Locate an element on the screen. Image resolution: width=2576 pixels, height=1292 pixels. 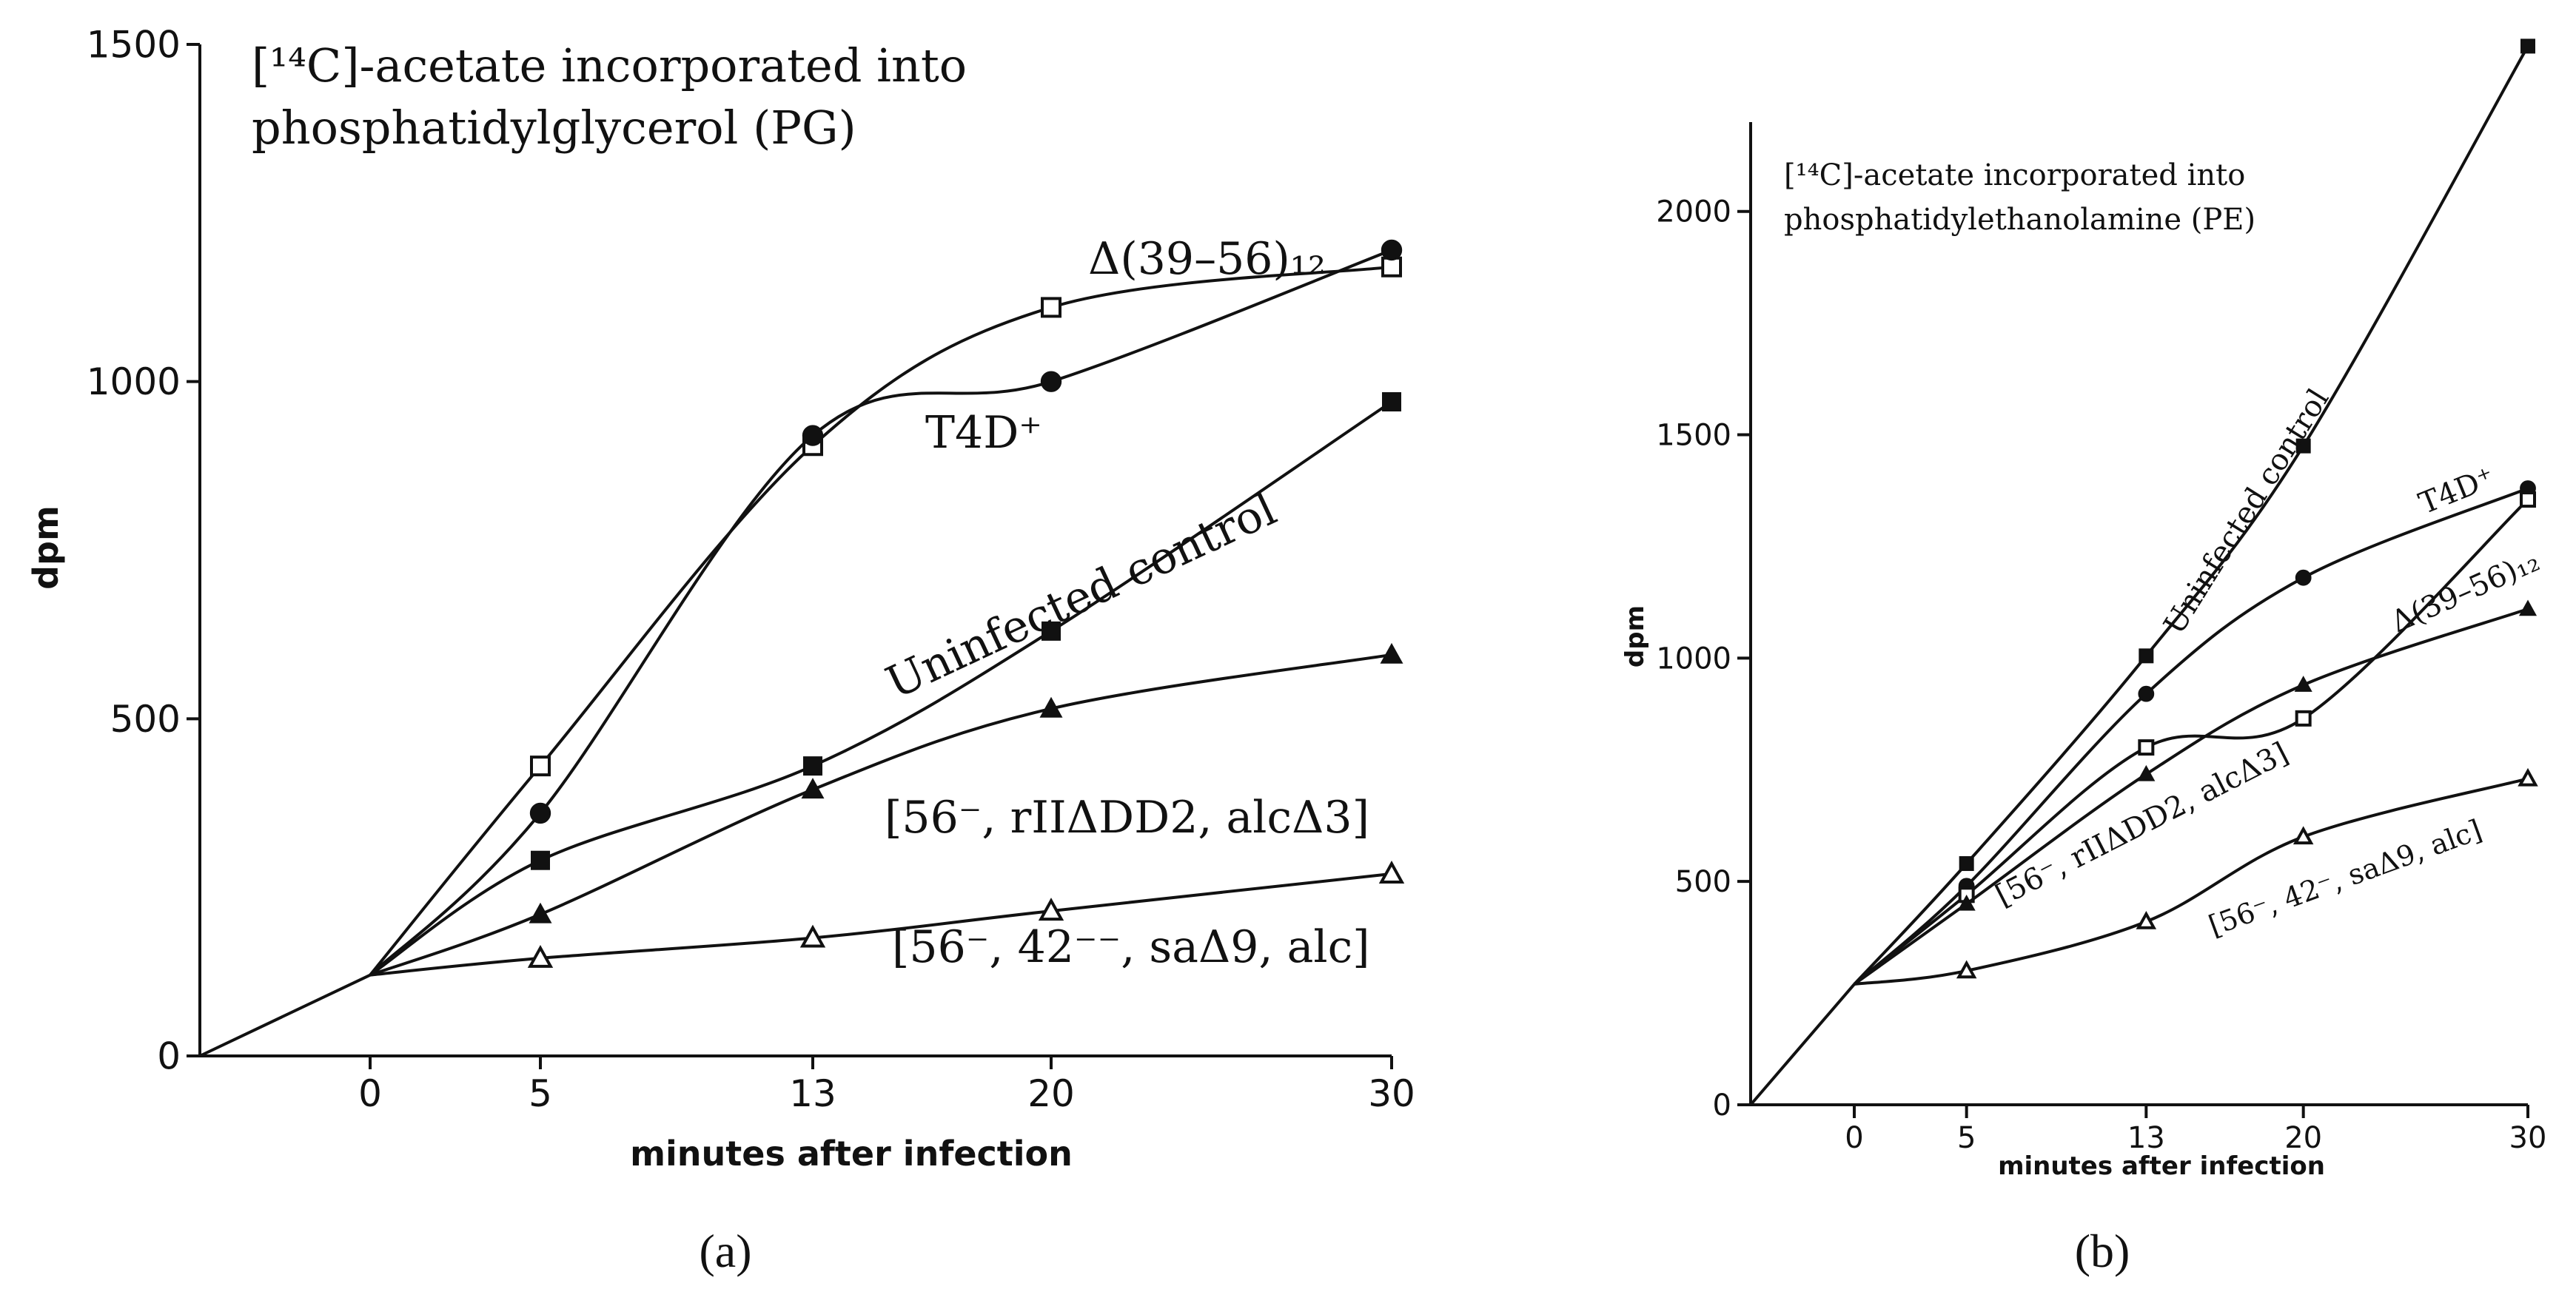
series-label: [56⁻, 42⁻, saΔ9, alc] is located at coordinates (2345, 878).